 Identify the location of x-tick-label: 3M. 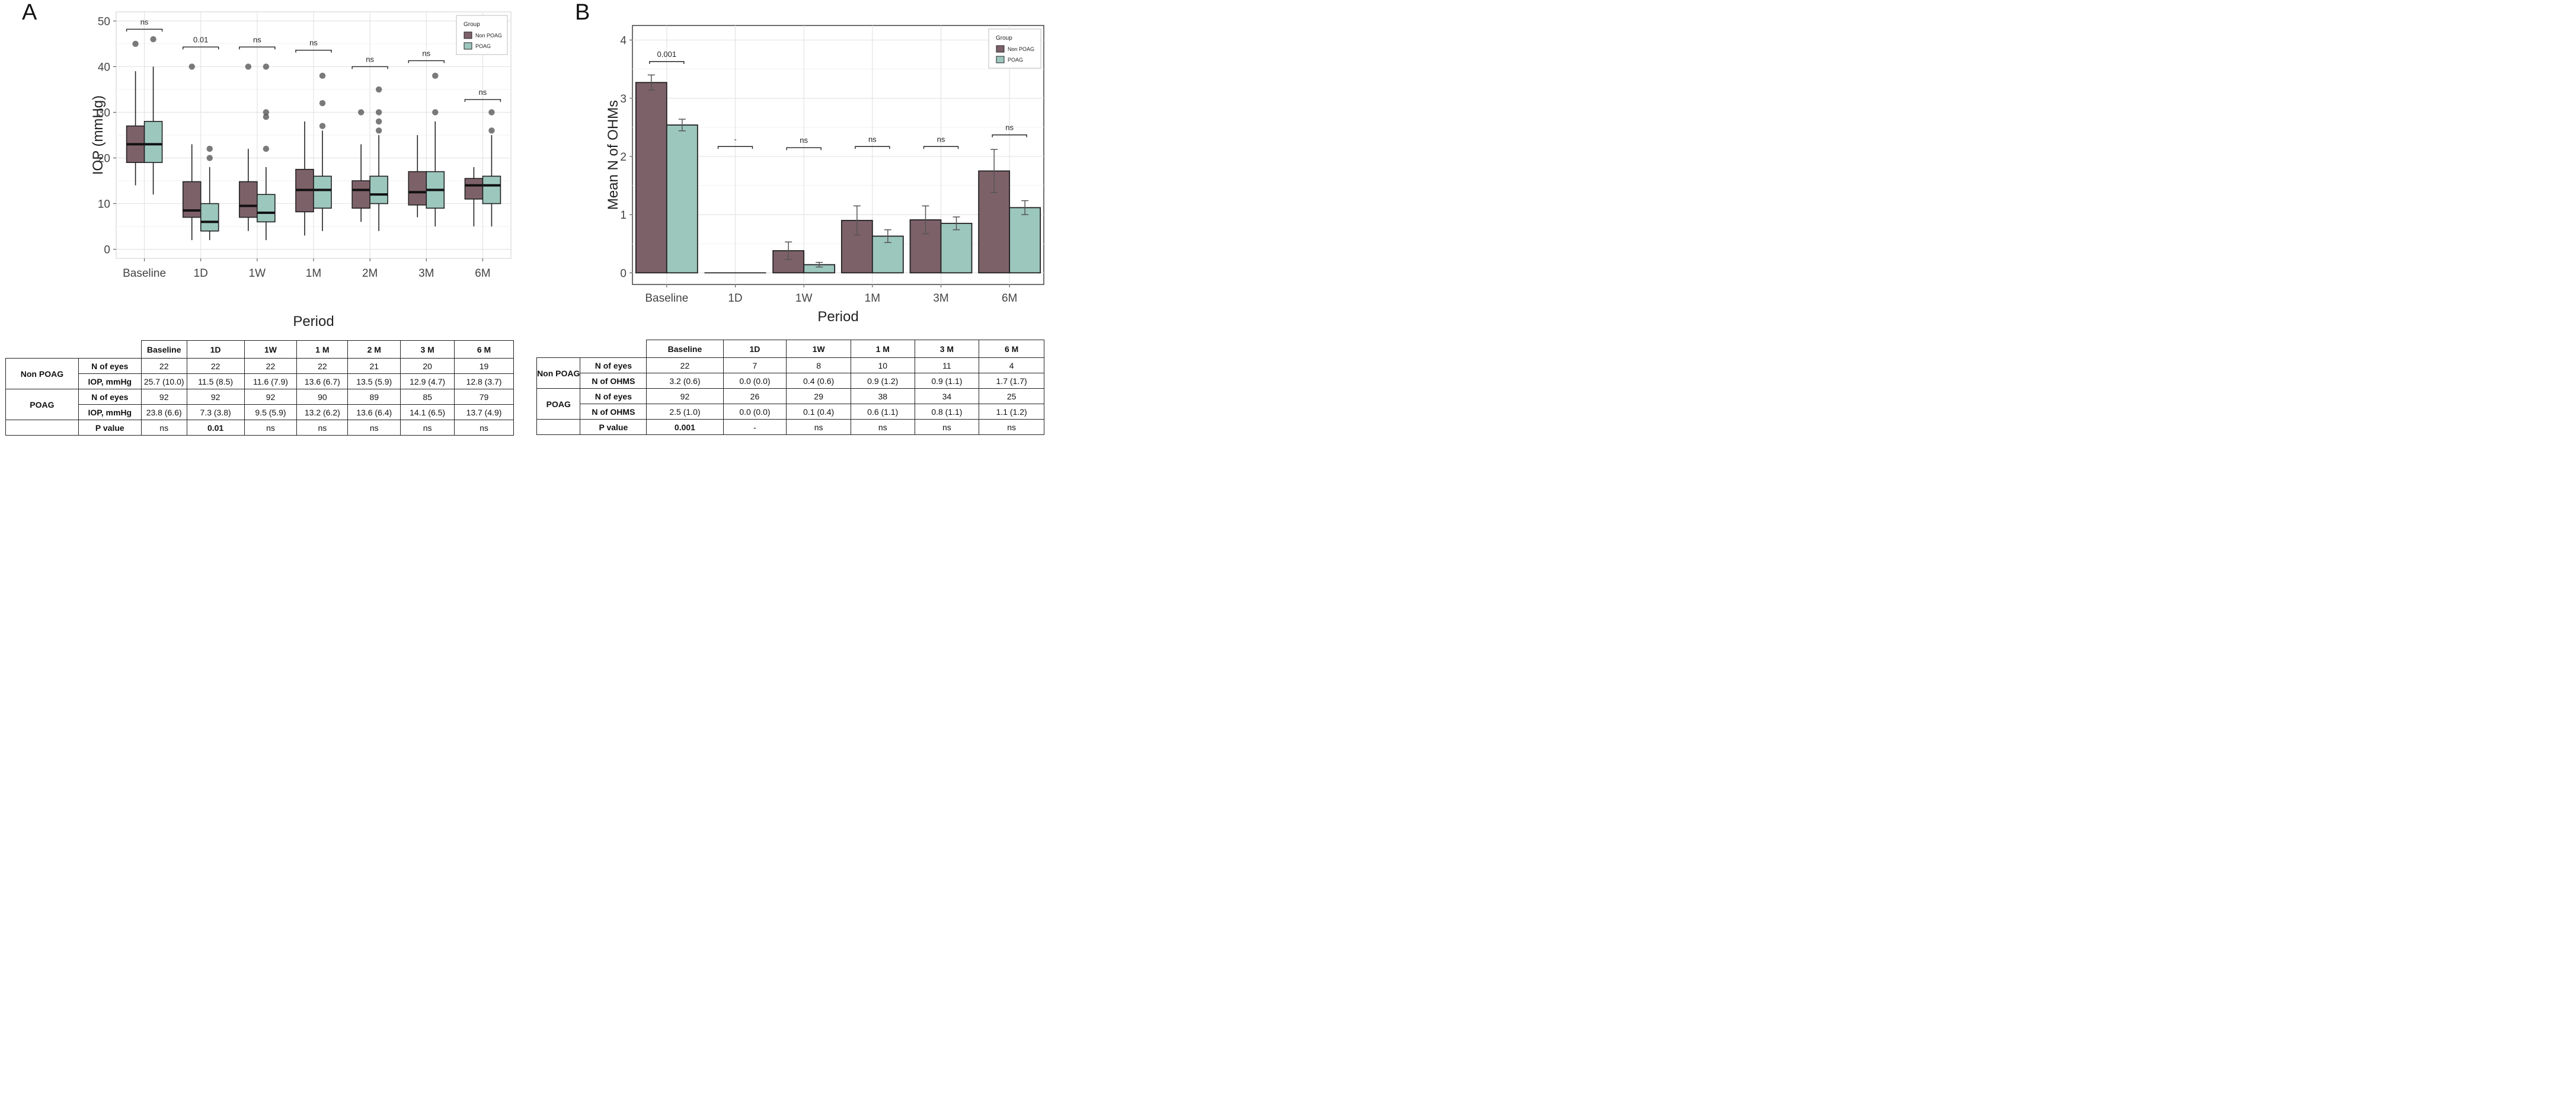
(940, 298).